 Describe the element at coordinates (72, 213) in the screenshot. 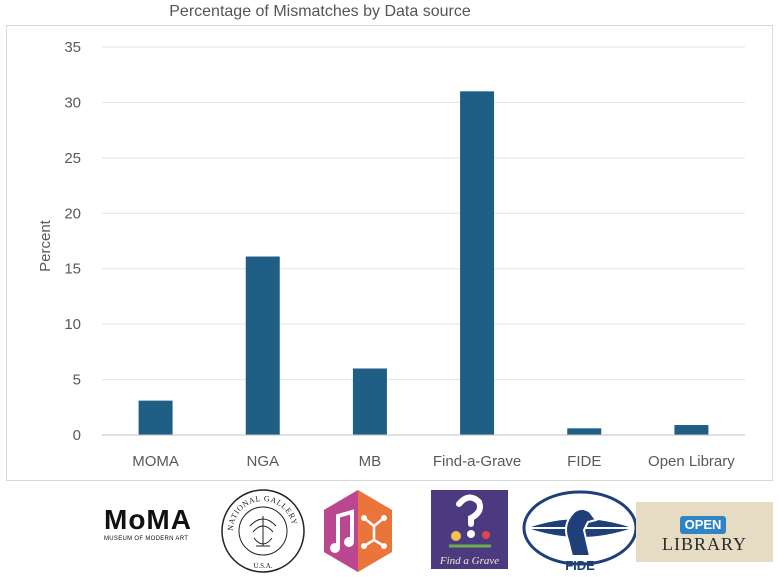

I see `y-tick-label: 20` at that location.